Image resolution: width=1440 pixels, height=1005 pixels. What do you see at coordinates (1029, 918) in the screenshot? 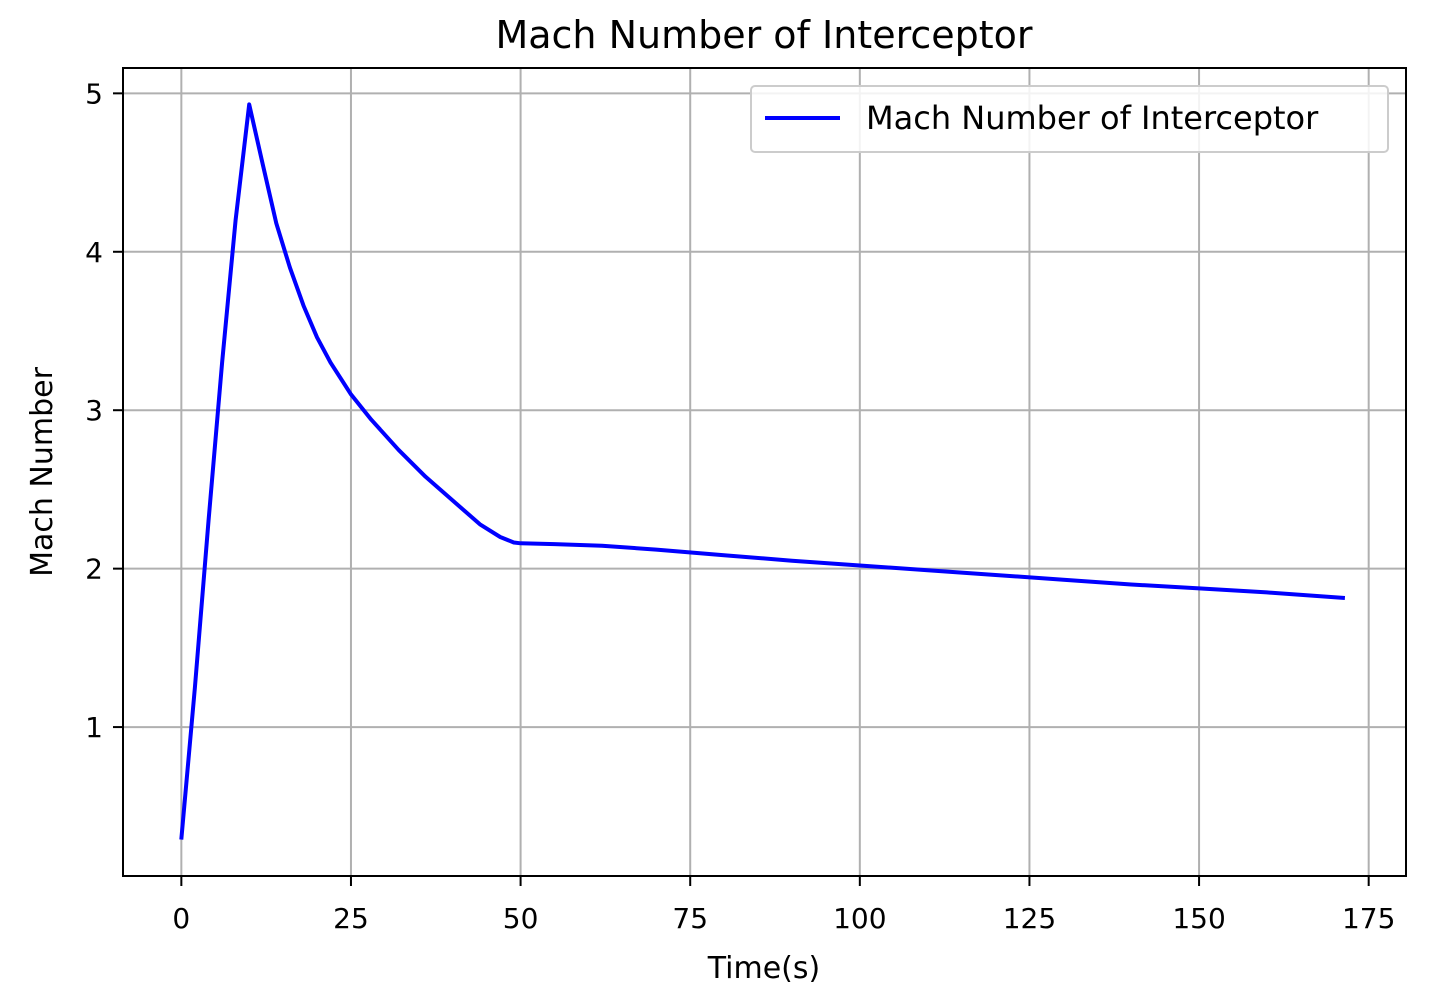
I see `x-tick-label: 125` at bounding box center [1029, 918].